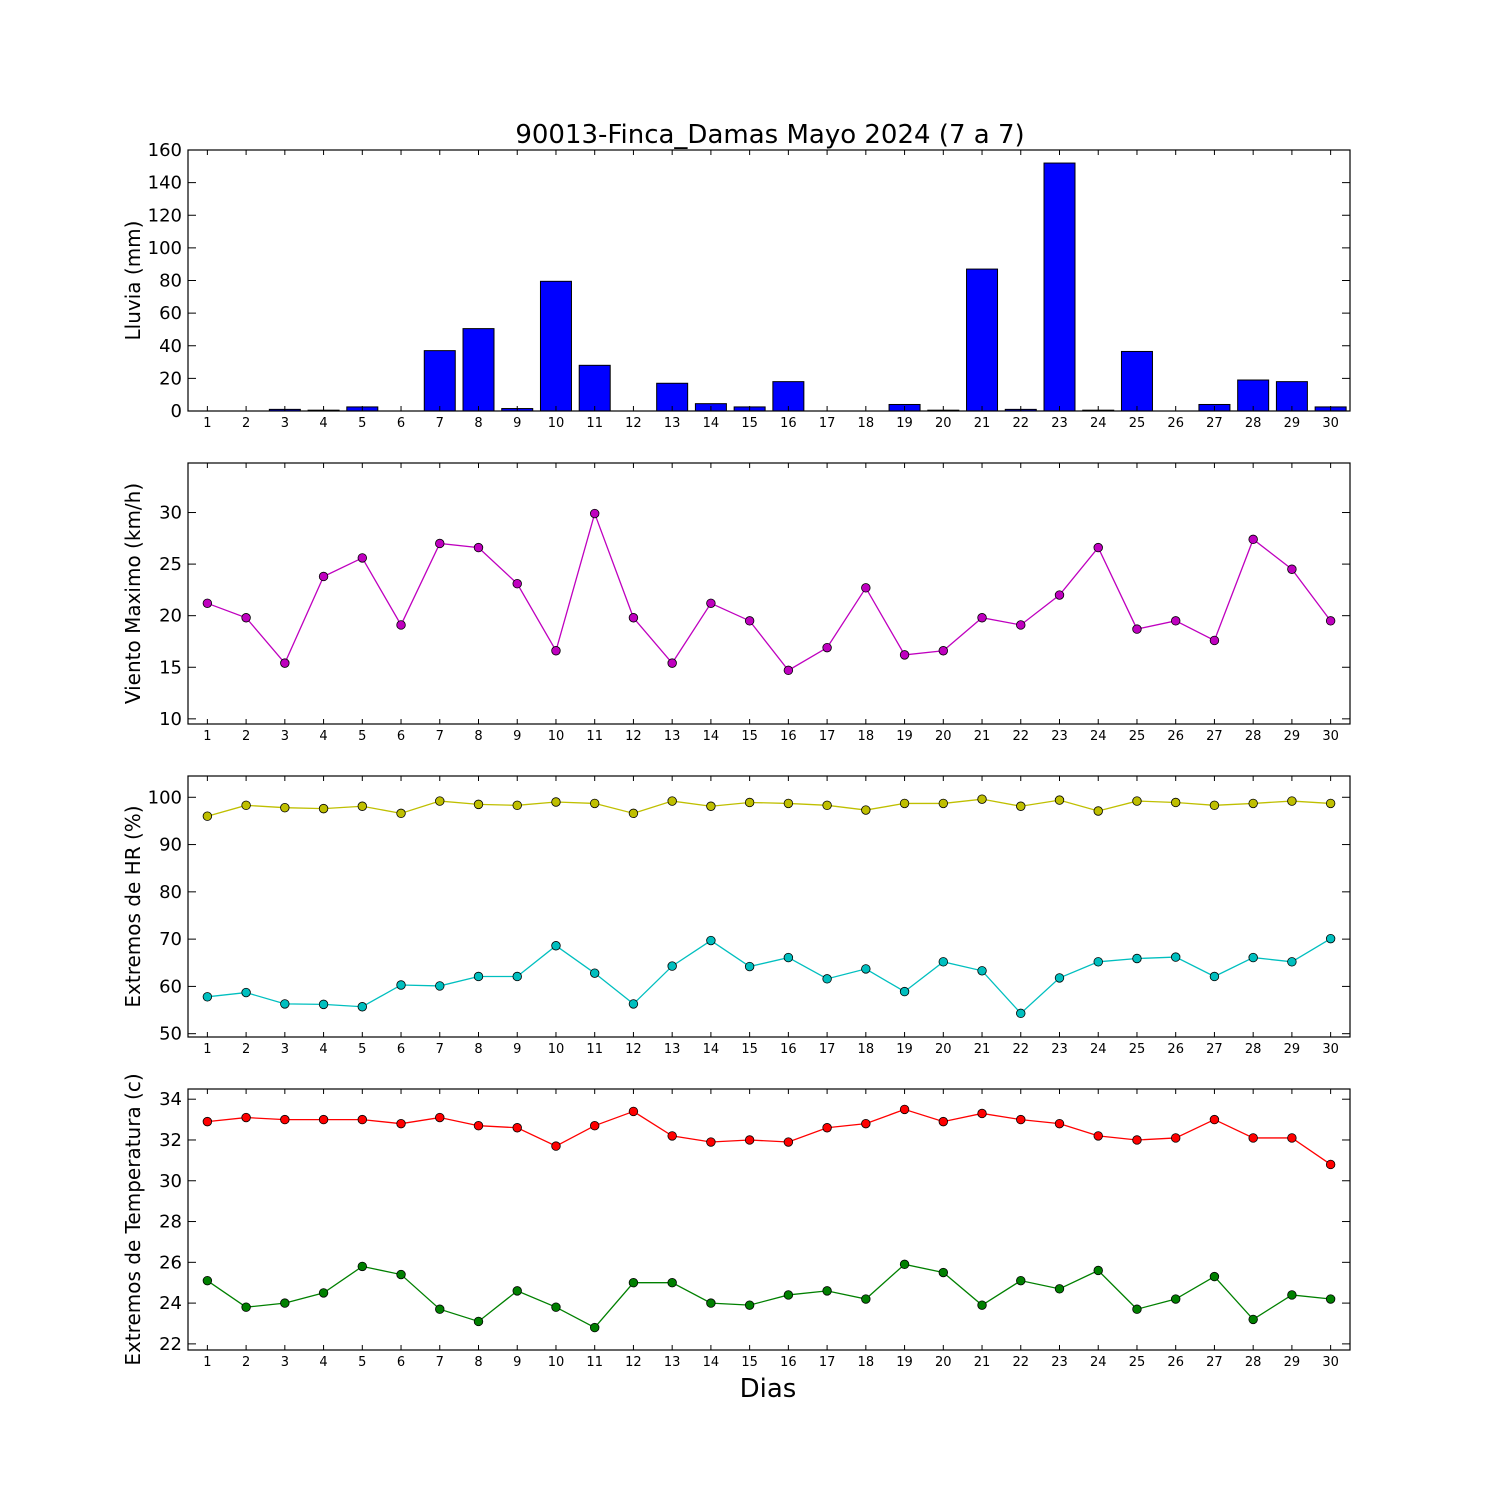 The image size is (1500, 1500). What do you see at coordinates (440, 1362) in the screenshot?
I see `x-tick-label: 7` at bounding box center [440, 1362].